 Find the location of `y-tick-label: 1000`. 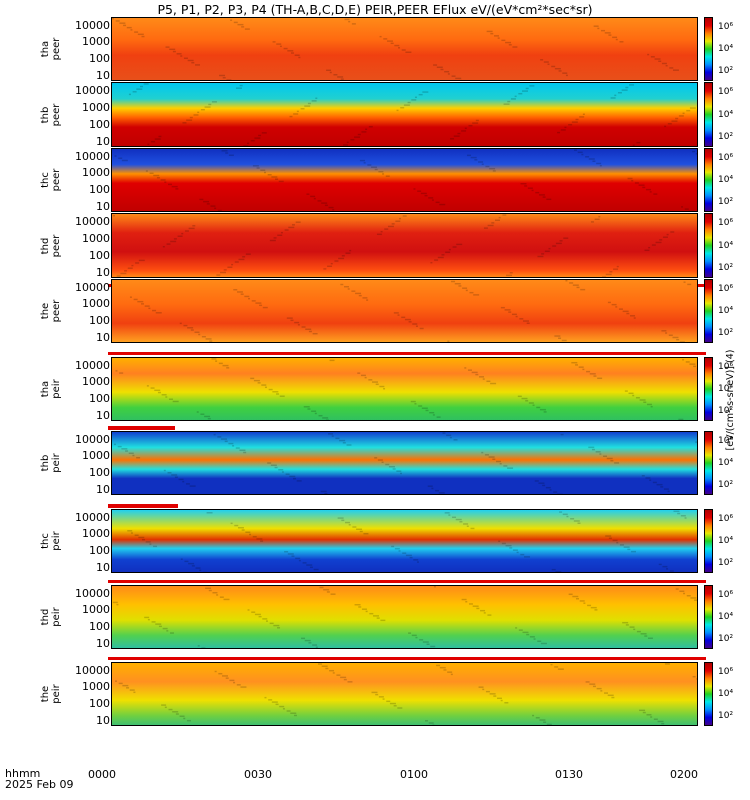

y-tick-label: 1000 is located at coordinates (96, 238).